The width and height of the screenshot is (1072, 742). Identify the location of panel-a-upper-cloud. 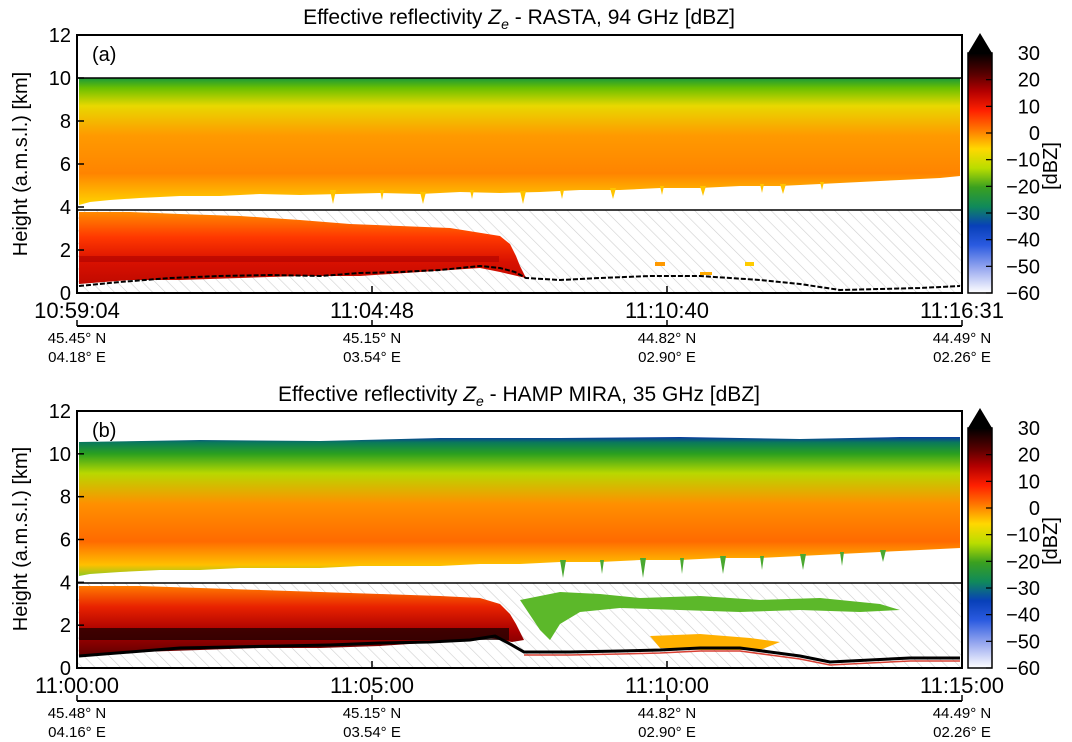
(519, 141).